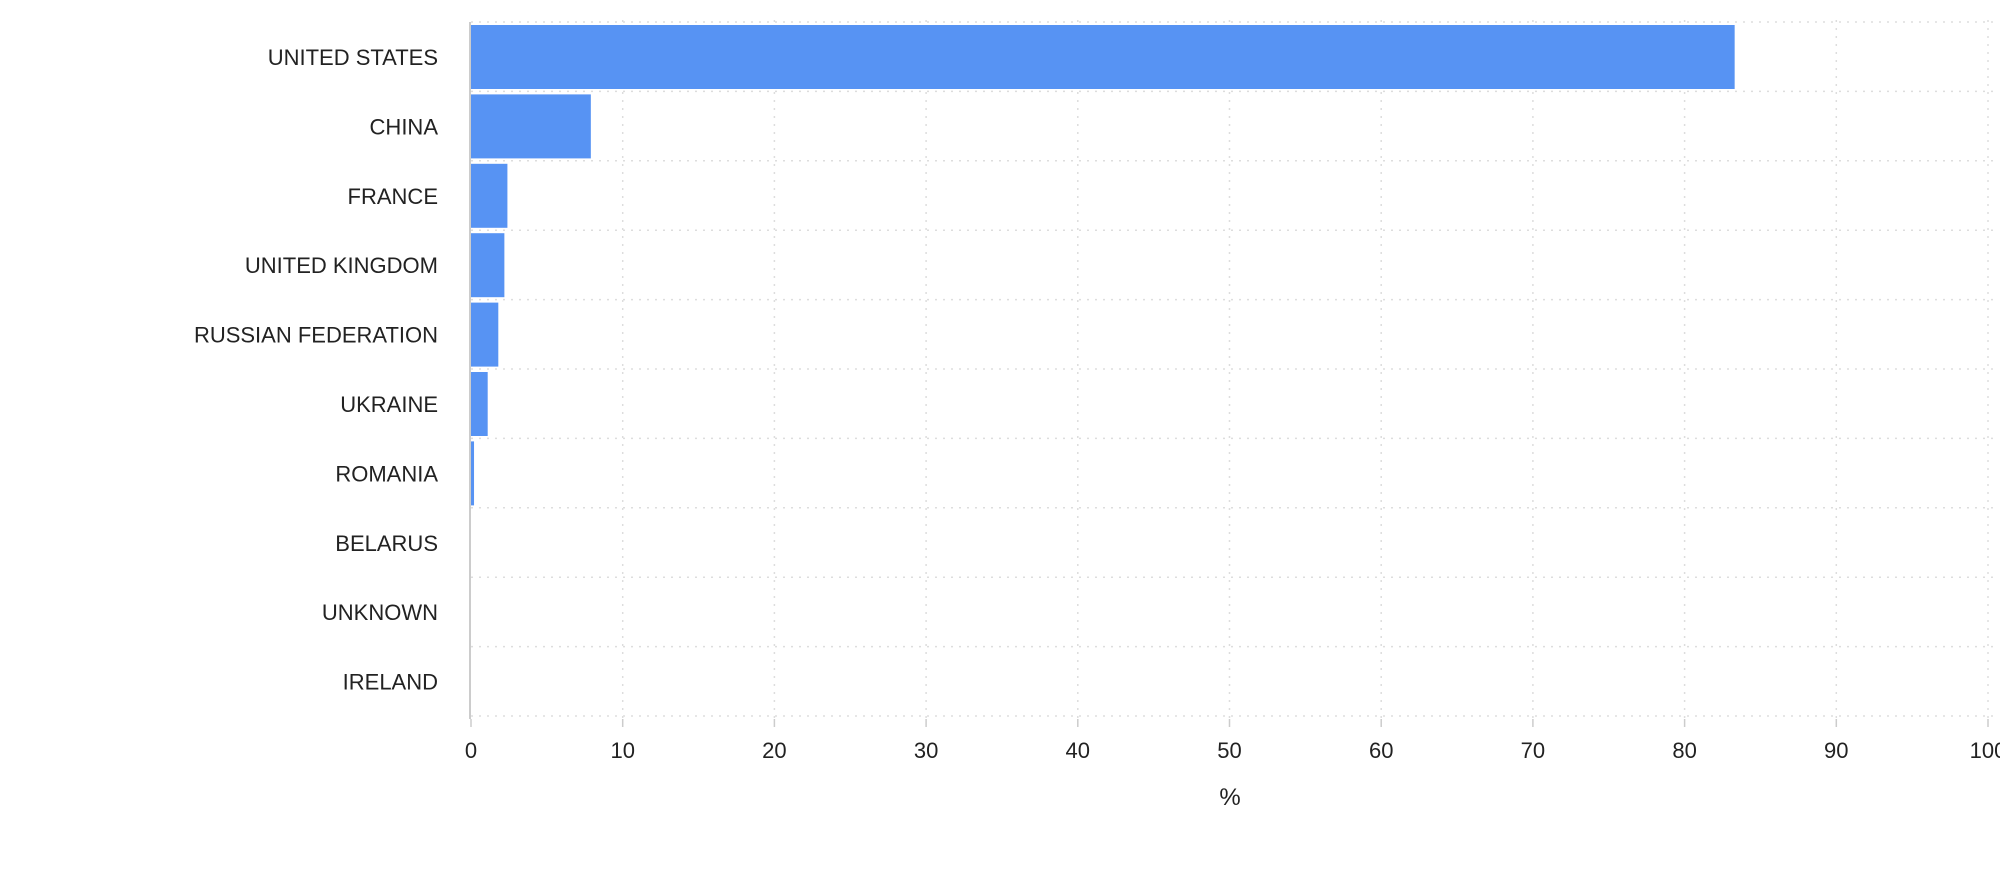  I want to click on x-tick-label: 80, so click(1684, 750).